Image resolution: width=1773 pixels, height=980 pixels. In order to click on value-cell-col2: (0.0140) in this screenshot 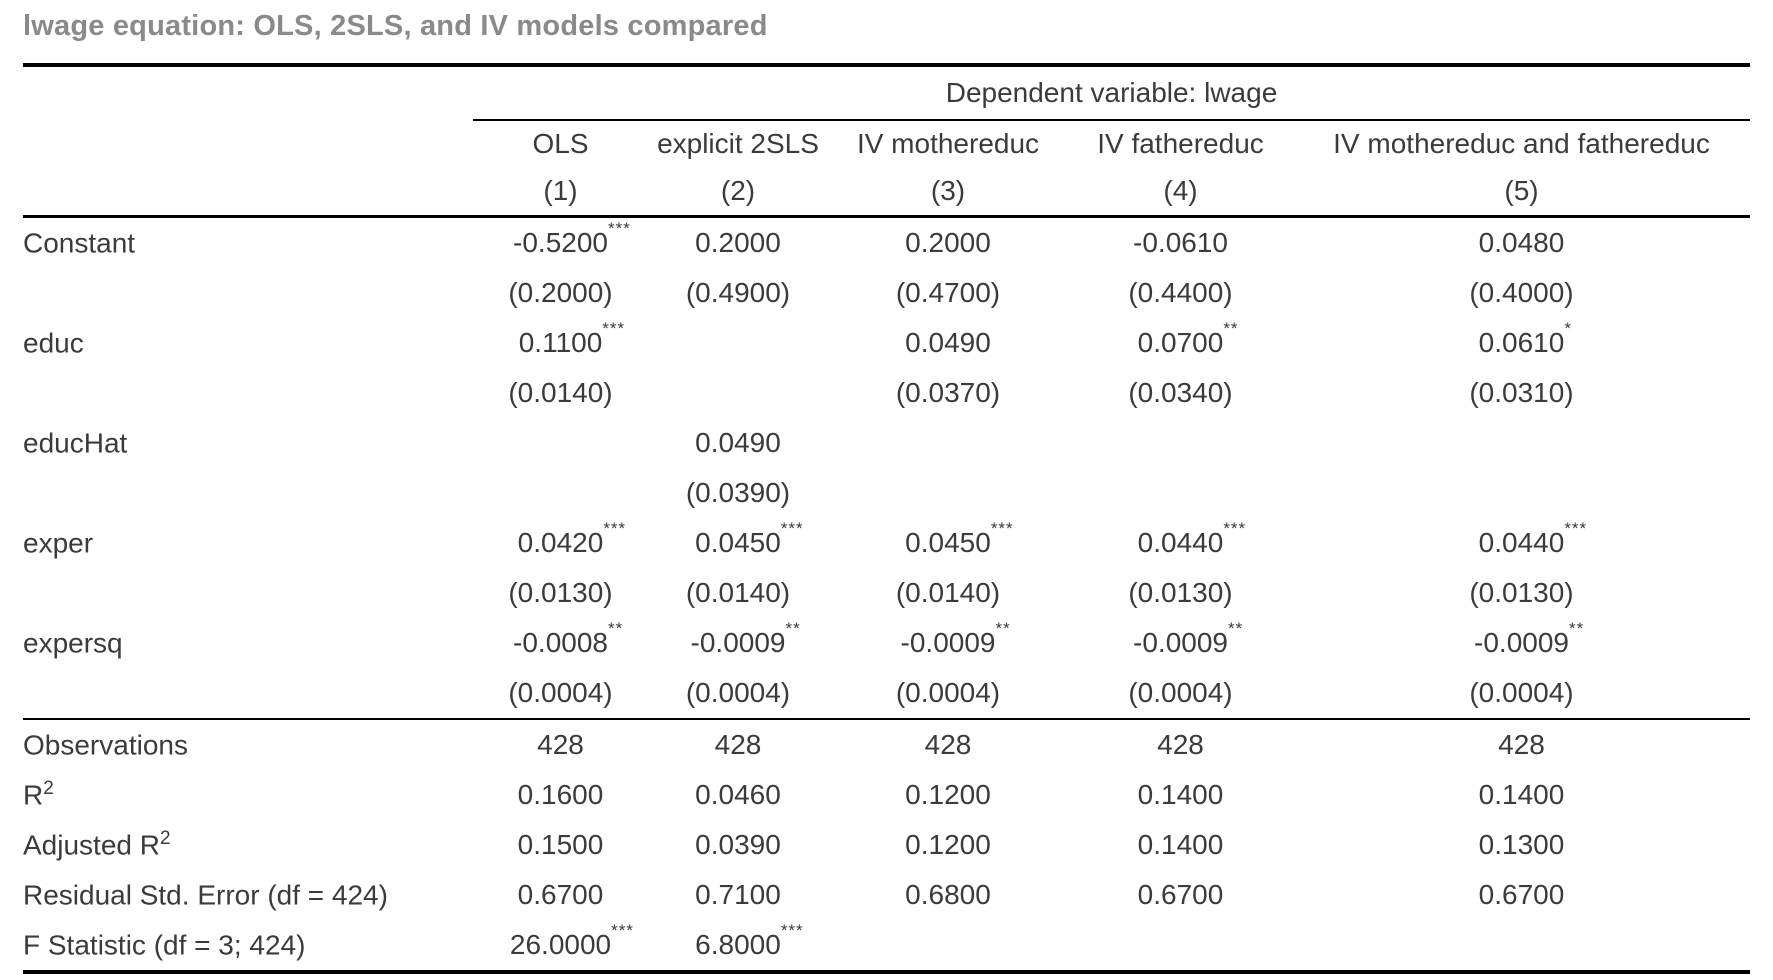, I will do `click(738, 593)`.